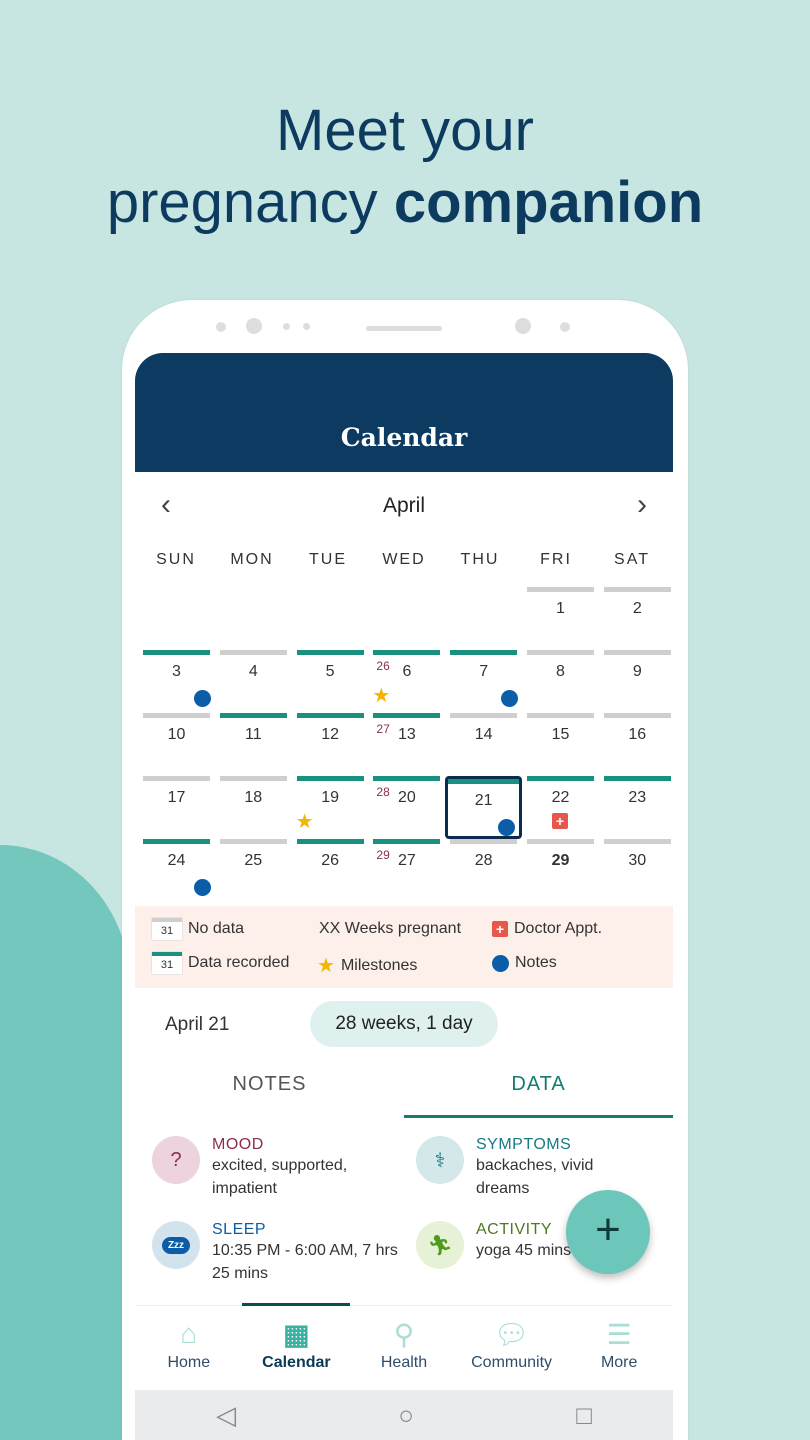 The width and height of the screenshot is (810, 1440). I want to click on data-item-mood: ? MOOD excited, supported, impatient, so click(277, 1168).